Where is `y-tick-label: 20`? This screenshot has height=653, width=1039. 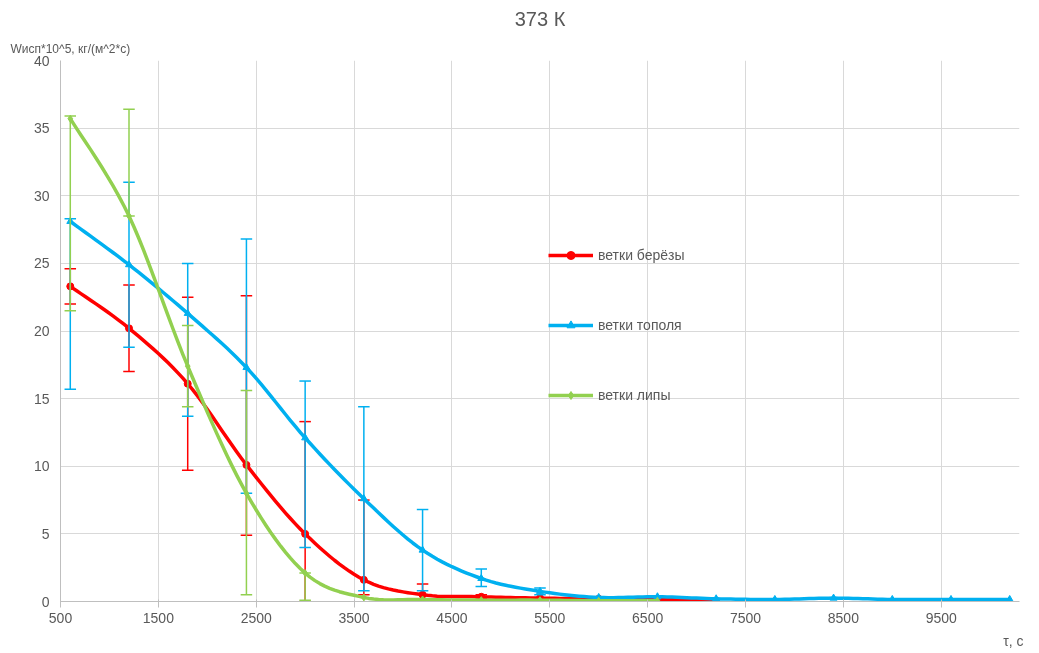 y-tick-label: 20 is located at coordinates (41, 331).